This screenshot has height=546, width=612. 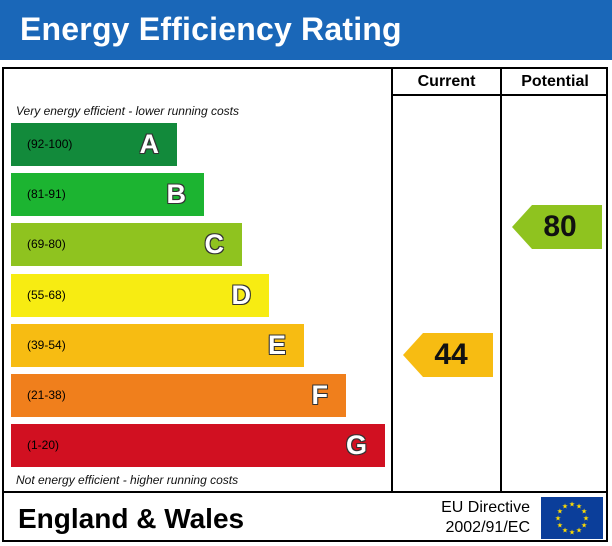 What do you see at coordinates (214, 244) in the screenshot?
I see `band-letter-label: C` at bounding box center [214, 244].